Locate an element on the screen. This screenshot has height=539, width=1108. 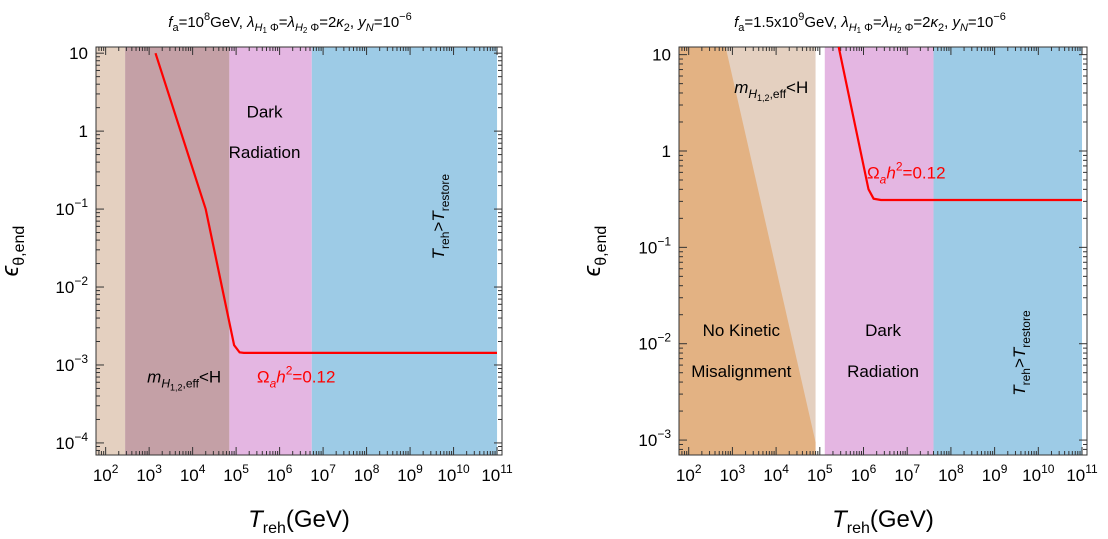
x-axis-label: Treh(GeV) is located at coordinates (299, 521).